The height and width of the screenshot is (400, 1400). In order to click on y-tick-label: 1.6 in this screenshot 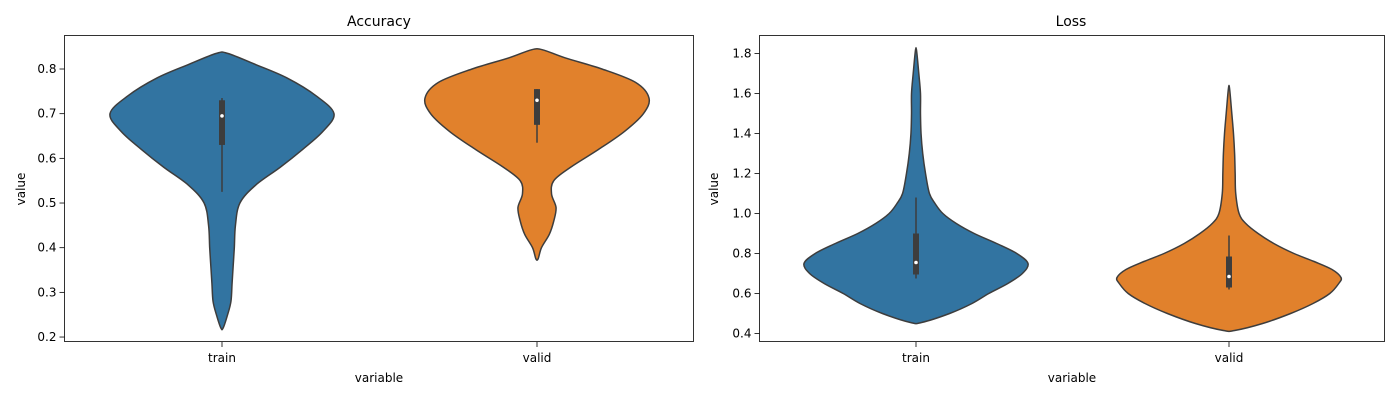, I will do `click(741, 94)`.